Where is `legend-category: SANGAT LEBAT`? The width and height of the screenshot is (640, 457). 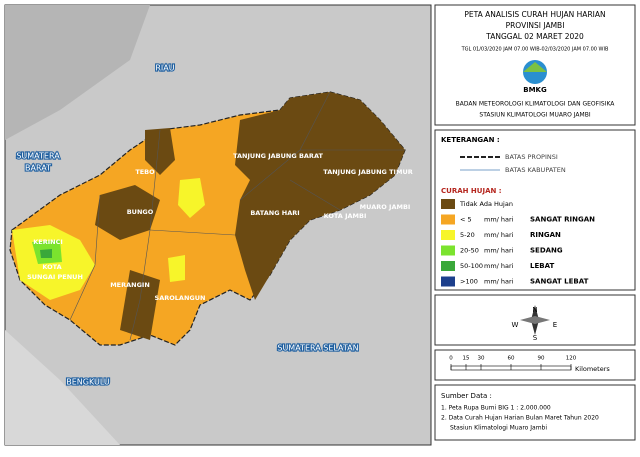
legend-category: SANGAT LEBAT is located at coordinates (559, 282).